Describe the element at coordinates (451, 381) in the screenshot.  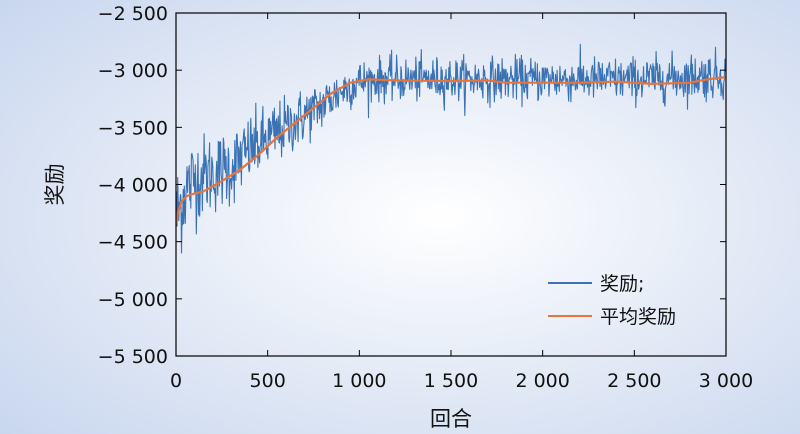
I see `x-tick-label: 1 500` at that location.